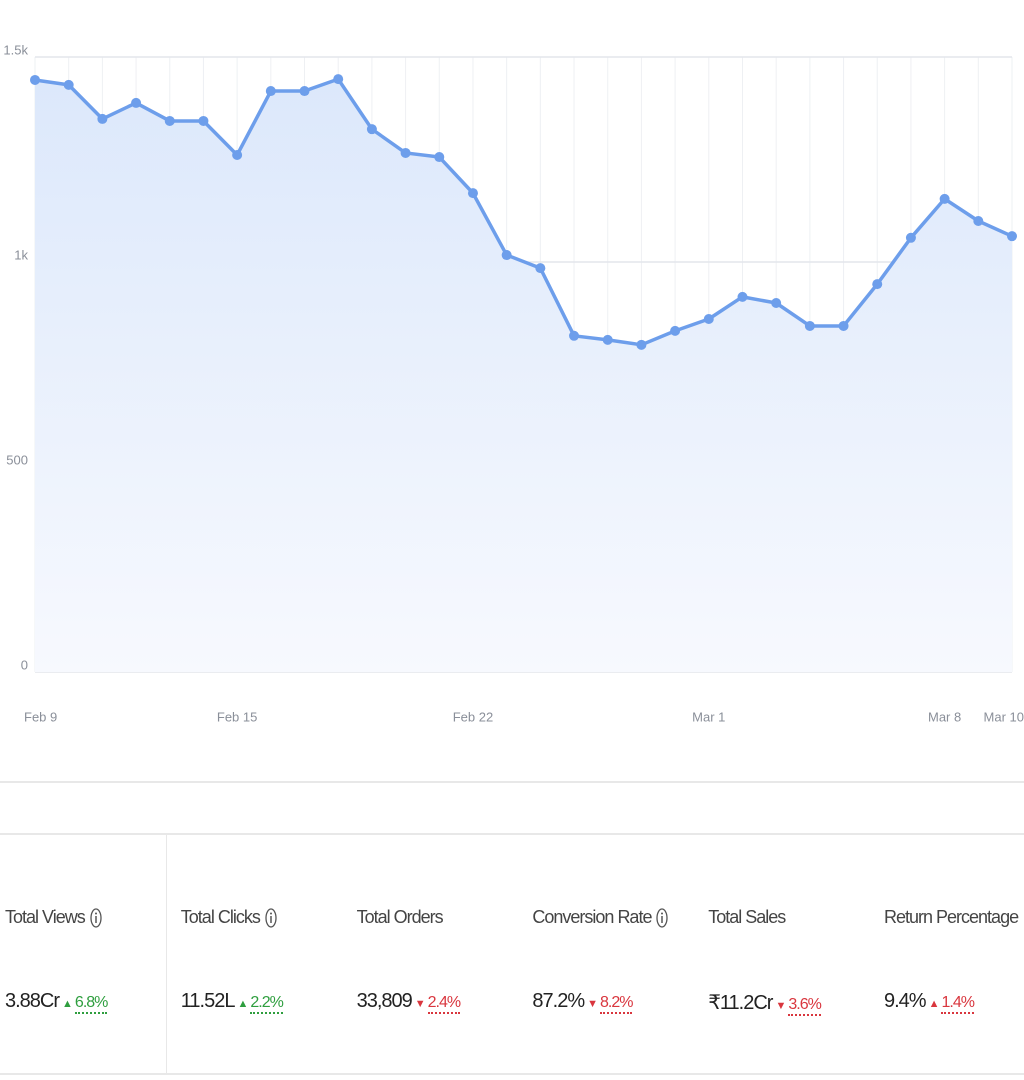  What do you see at coordinates (91, 1004) in the screenshot?
I see `kpi-change: 6.8%` at bounding box center [91, 1004].